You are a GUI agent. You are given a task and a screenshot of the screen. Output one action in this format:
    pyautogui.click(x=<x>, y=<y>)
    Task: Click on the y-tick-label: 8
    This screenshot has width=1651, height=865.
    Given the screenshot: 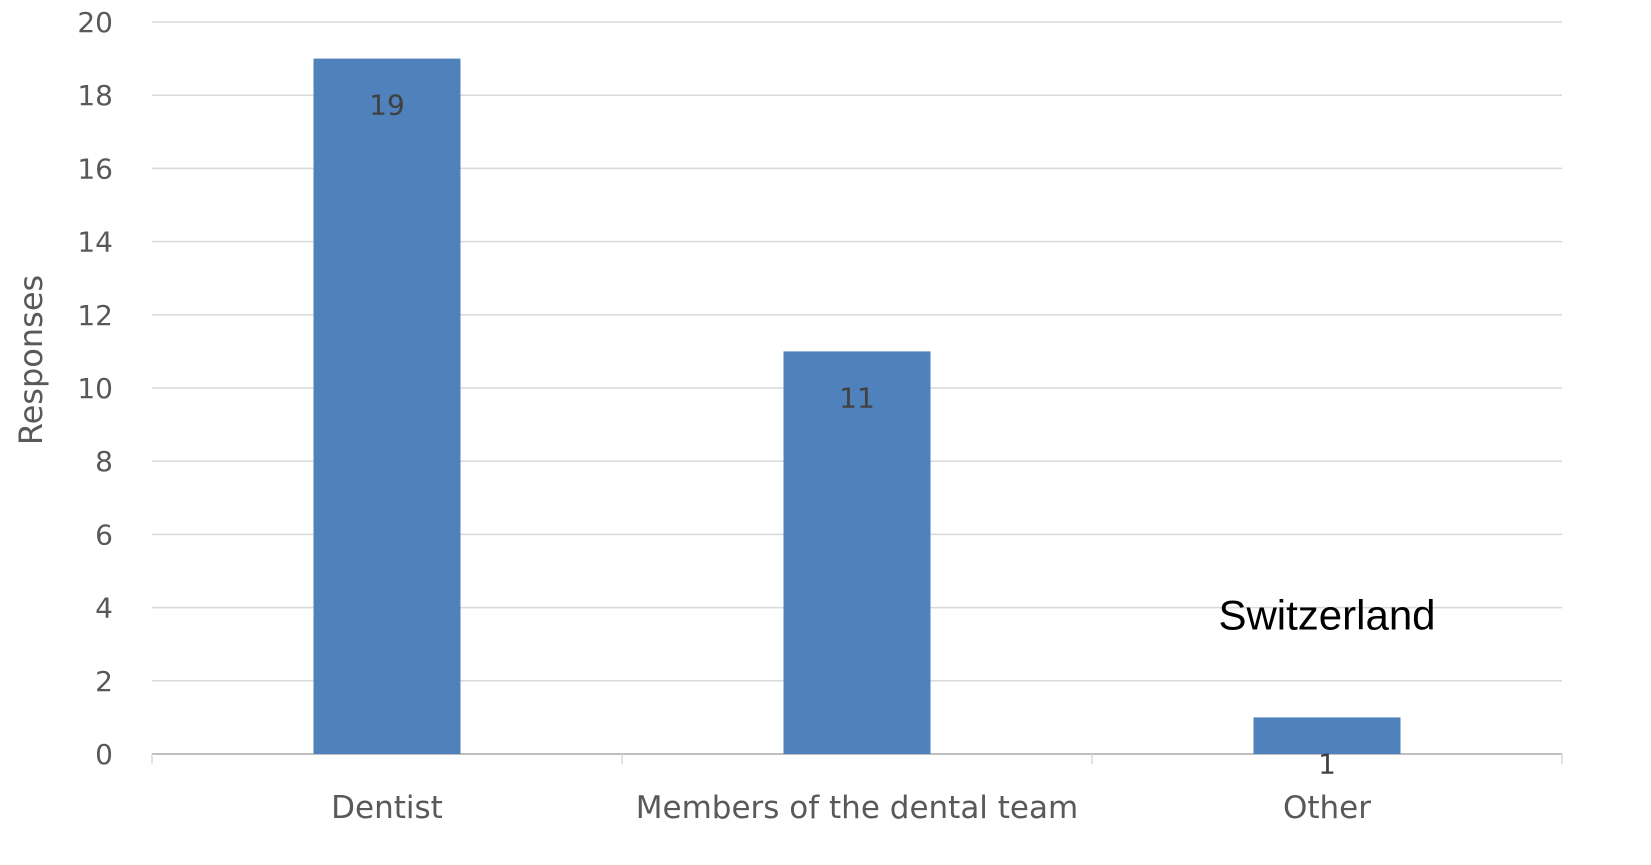 What is the action you would take?
    pyautogui.click(x=104, y=461)
    